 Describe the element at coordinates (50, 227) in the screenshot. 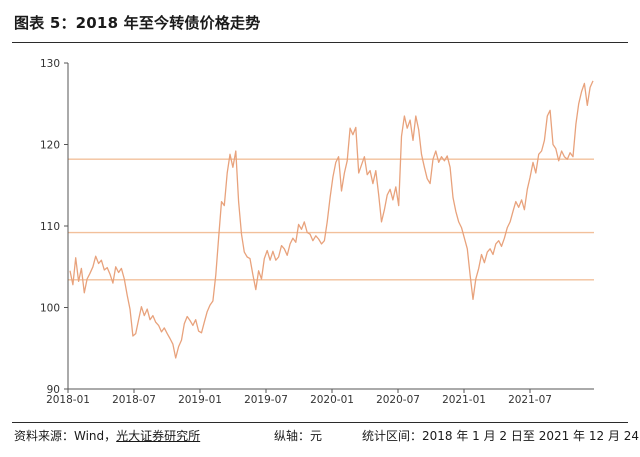

I see `y-tick-label-110: 110` at that location.